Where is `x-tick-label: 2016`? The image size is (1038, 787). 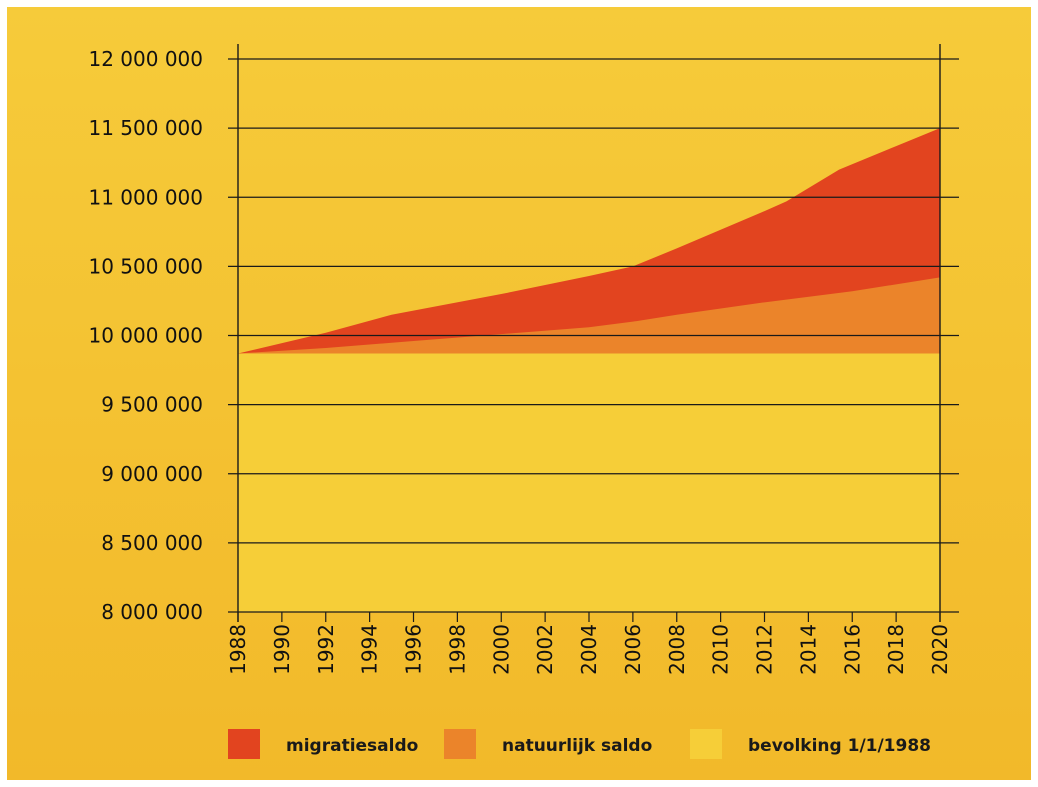
x-tick-label: 2016 is located at coordinates (852, 649).